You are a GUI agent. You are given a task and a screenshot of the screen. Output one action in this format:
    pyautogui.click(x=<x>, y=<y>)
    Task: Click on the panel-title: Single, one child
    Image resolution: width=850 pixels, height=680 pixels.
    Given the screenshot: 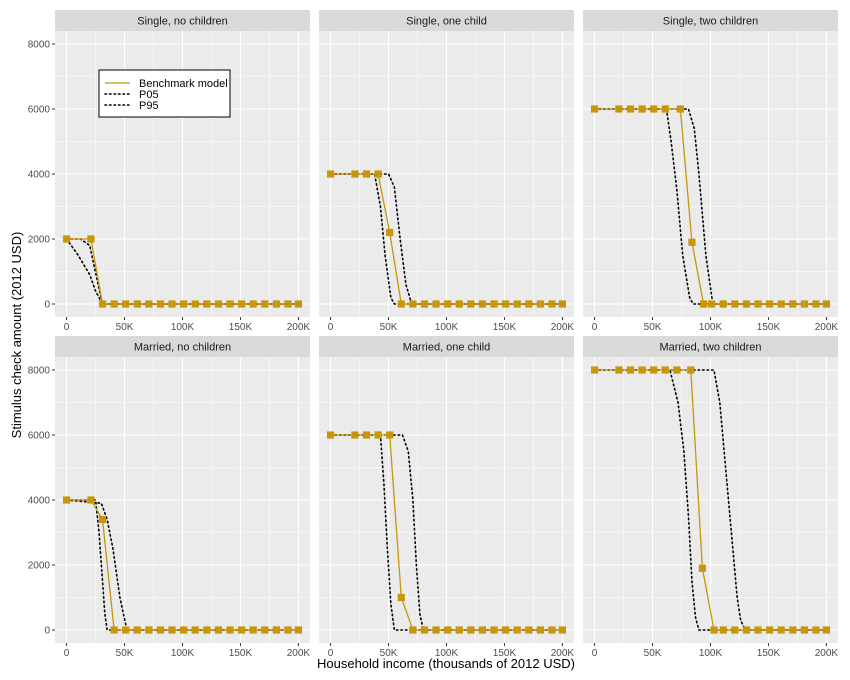 What is the action you would take?
    pyautogui.click(x=446, y=22)
    